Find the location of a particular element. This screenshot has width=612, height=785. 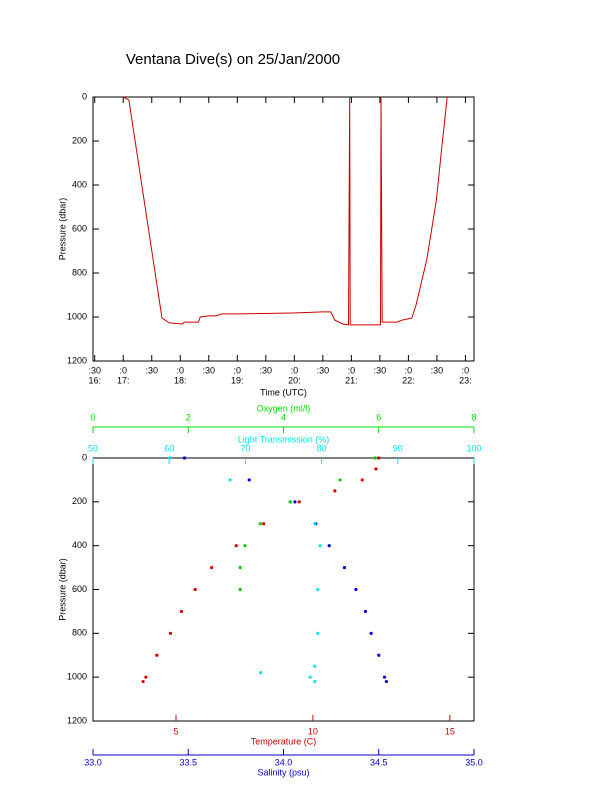

x-hour-label: 17: is located at coordinates (123, 380).